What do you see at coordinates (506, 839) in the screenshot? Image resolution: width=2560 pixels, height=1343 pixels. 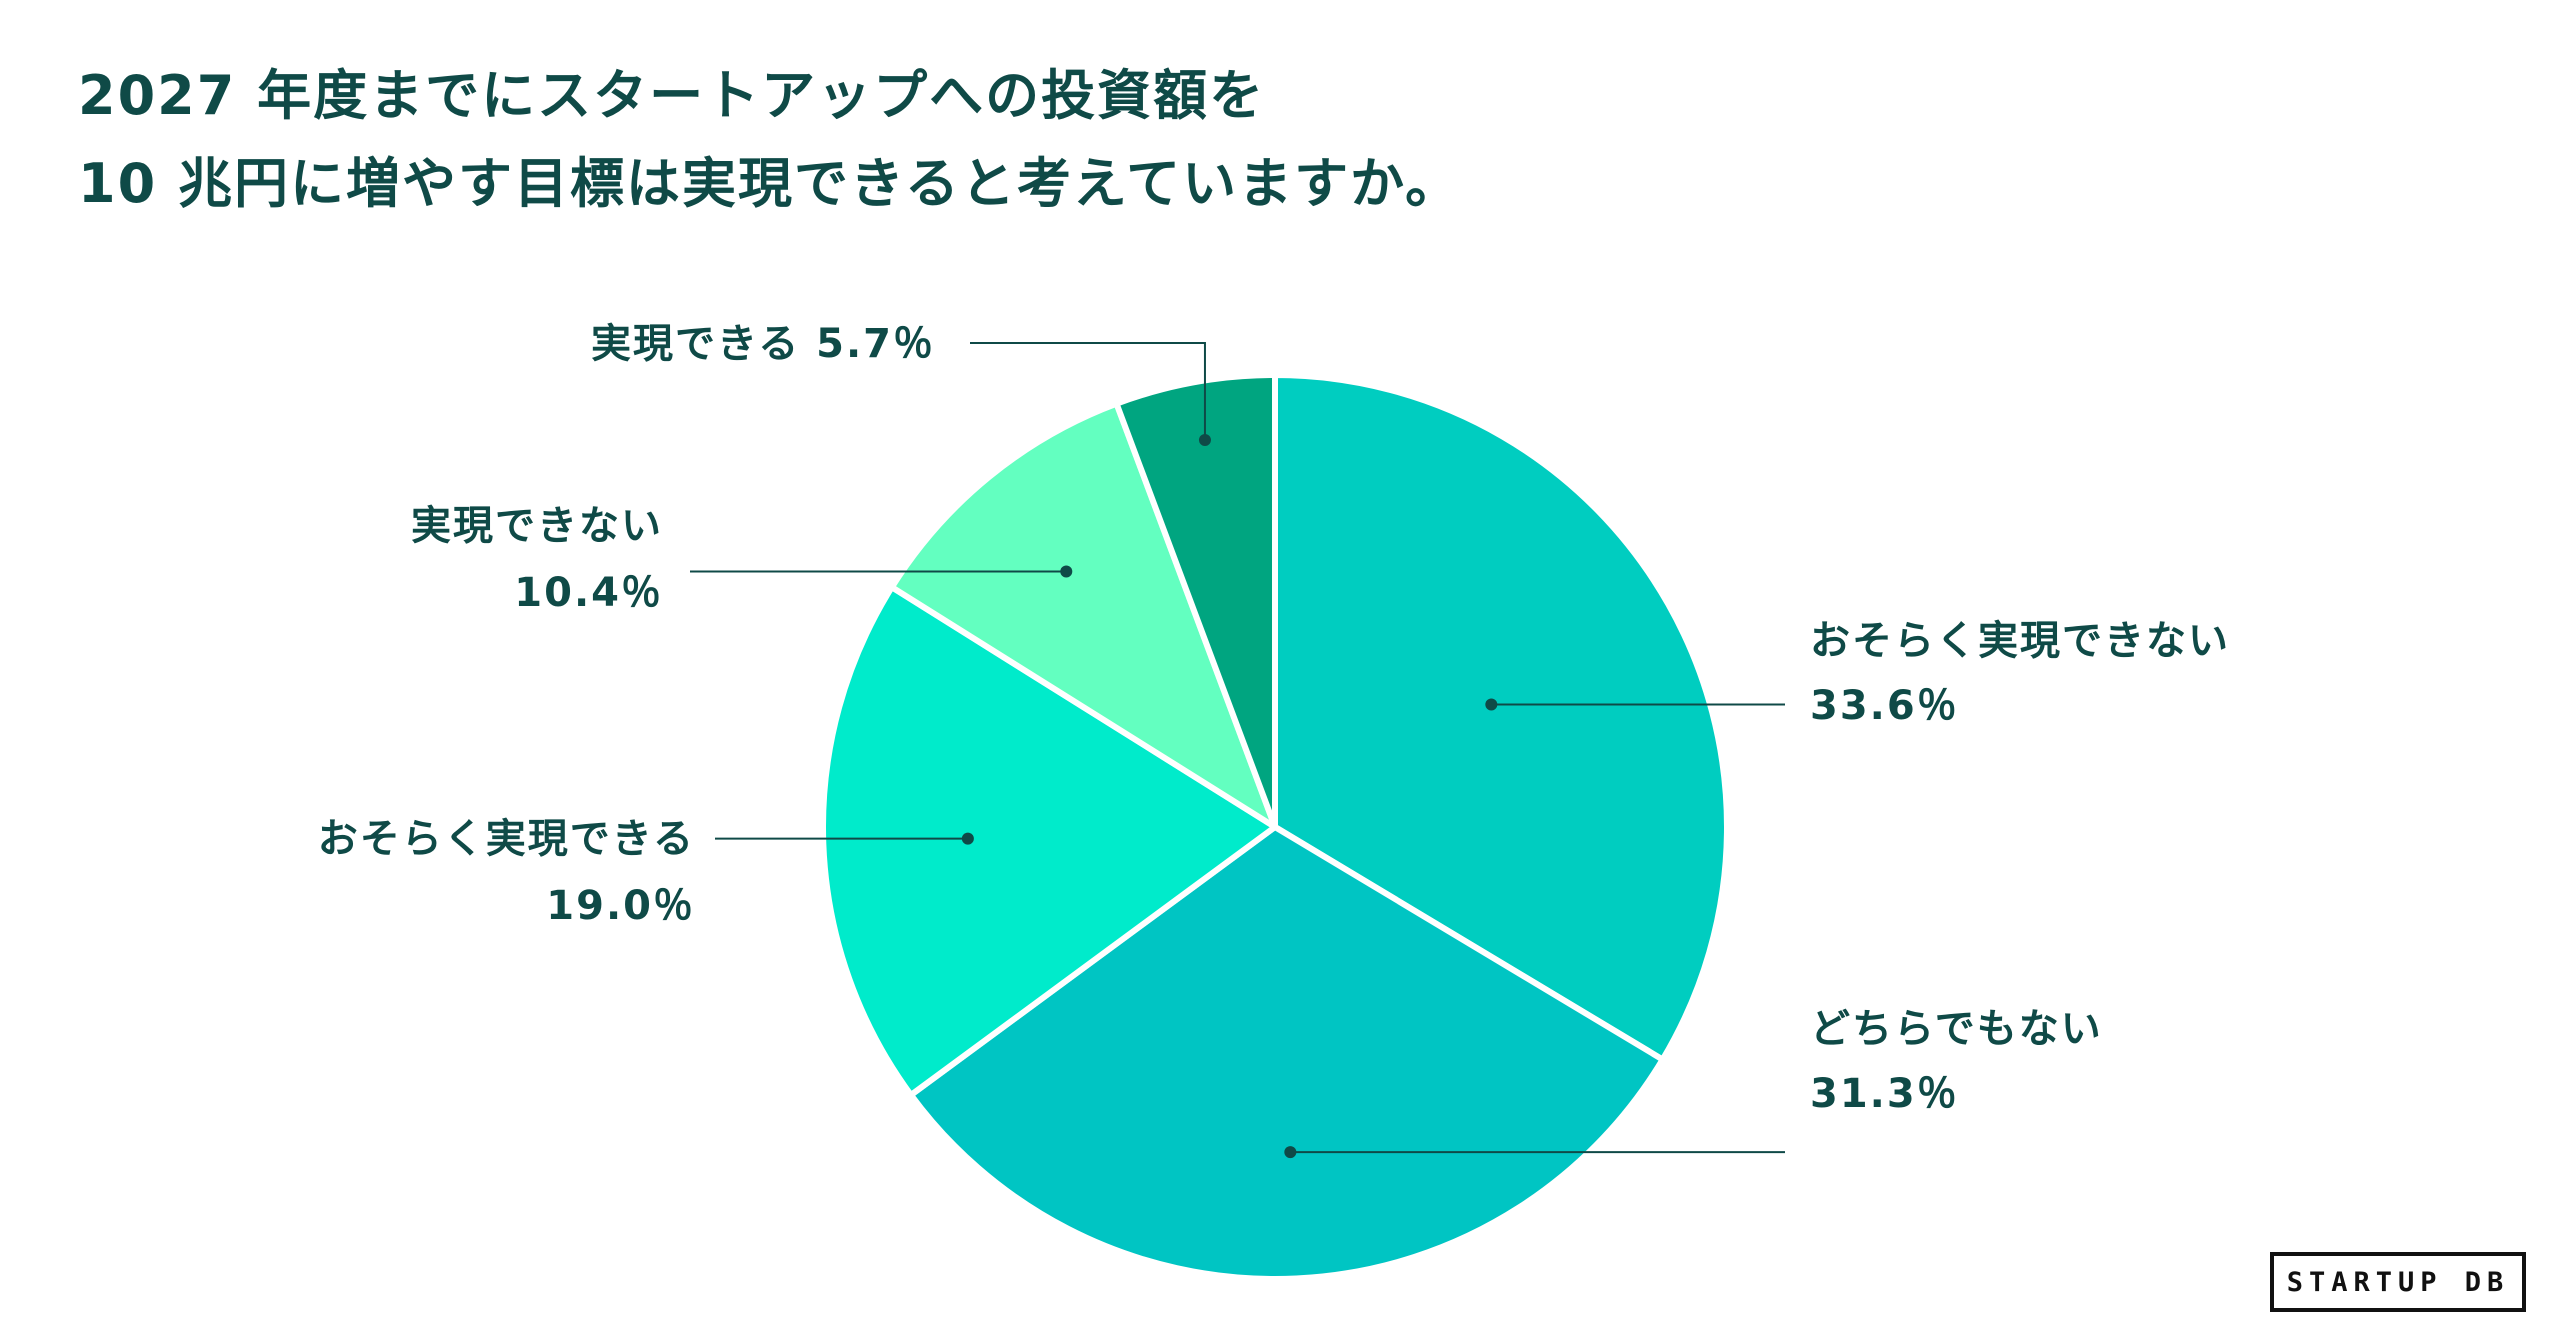 I see `slice-label-3: おそらく実現できる` at bounding box center [506, 839].